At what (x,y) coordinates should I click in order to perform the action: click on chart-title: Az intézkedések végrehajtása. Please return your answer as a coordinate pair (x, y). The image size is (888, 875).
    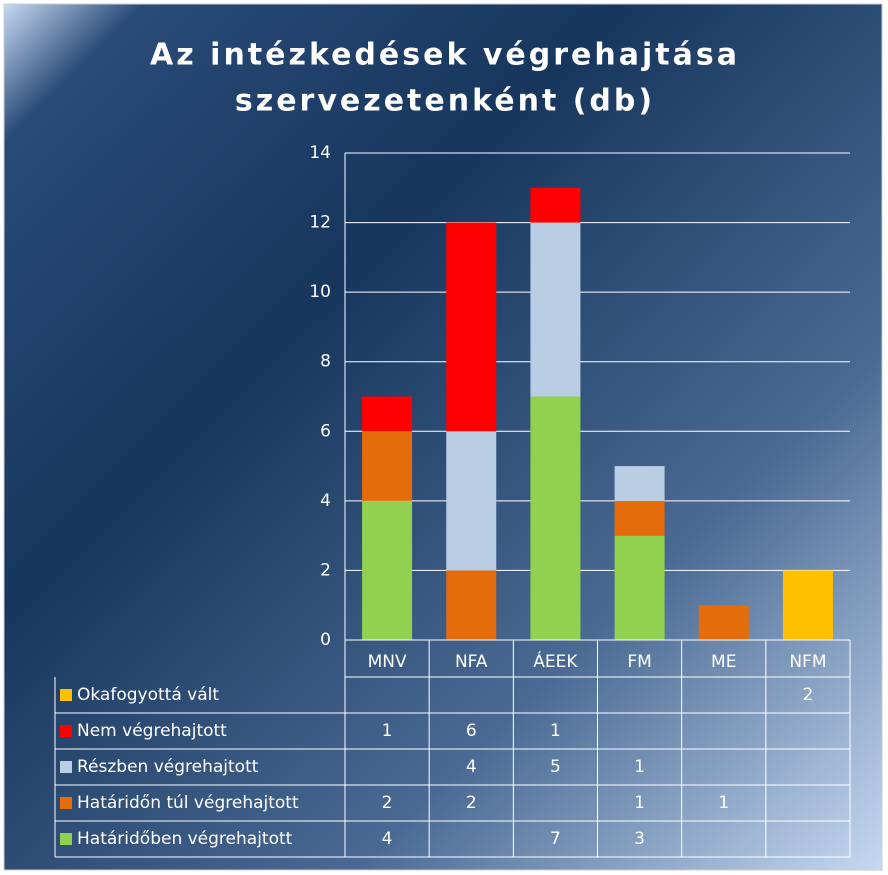
    Looking at the image, I should click on (445, 55).